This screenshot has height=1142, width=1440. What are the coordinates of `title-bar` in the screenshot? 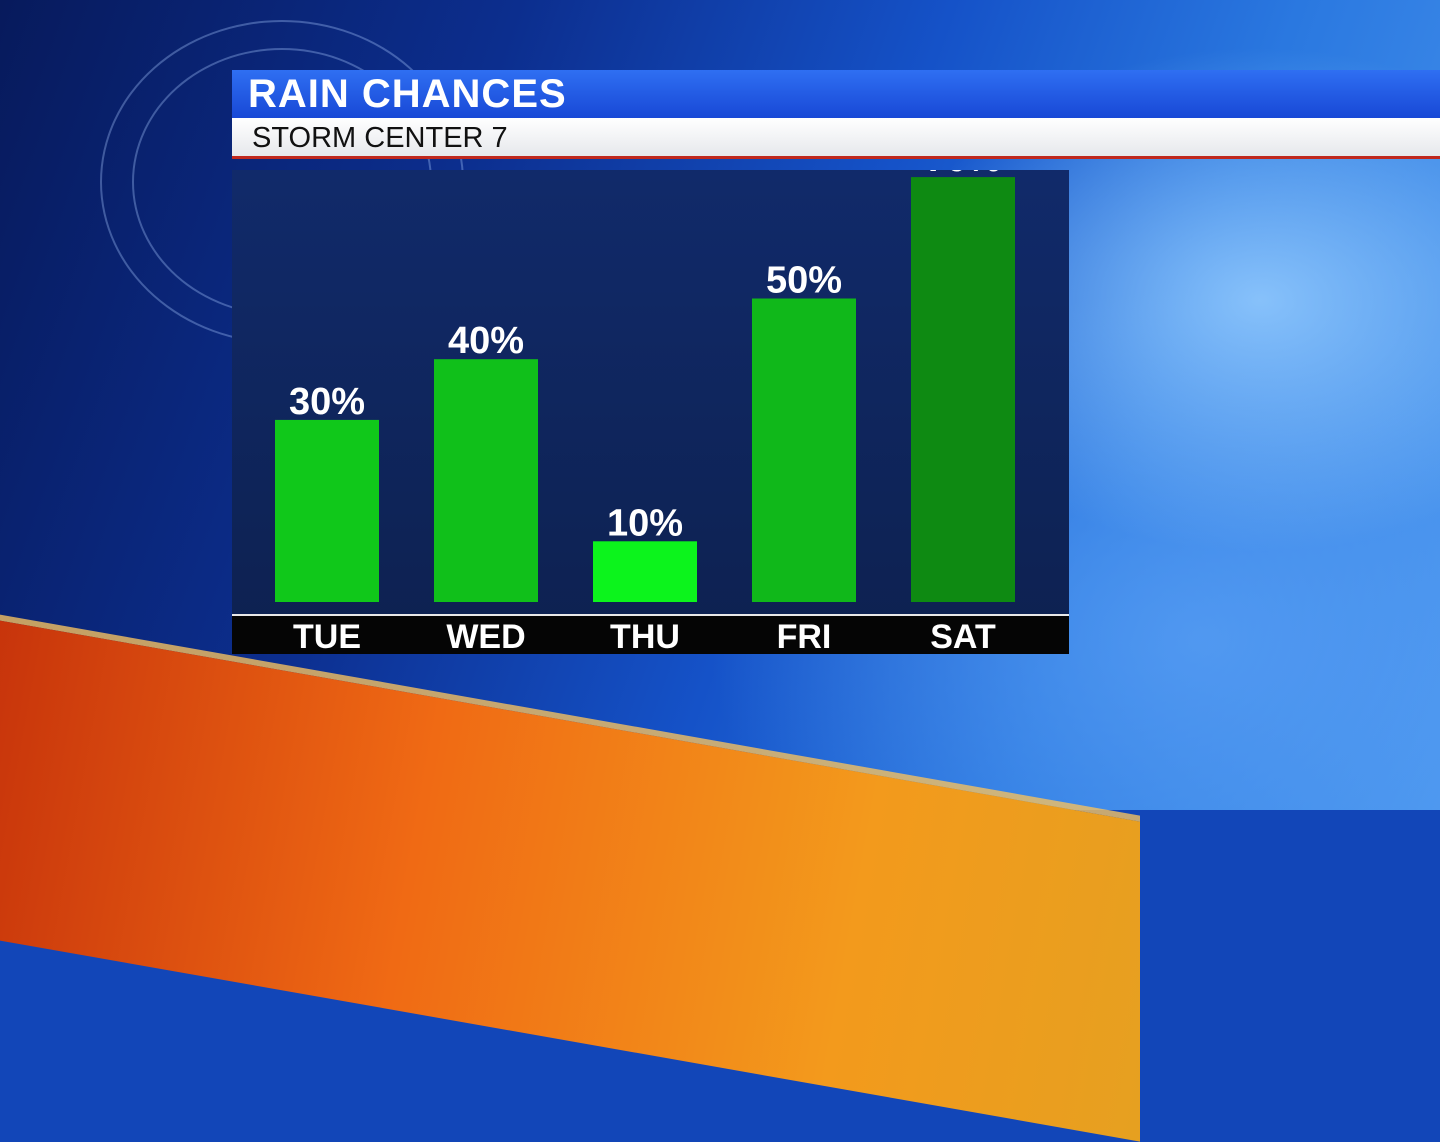 It's located at (836, 94).